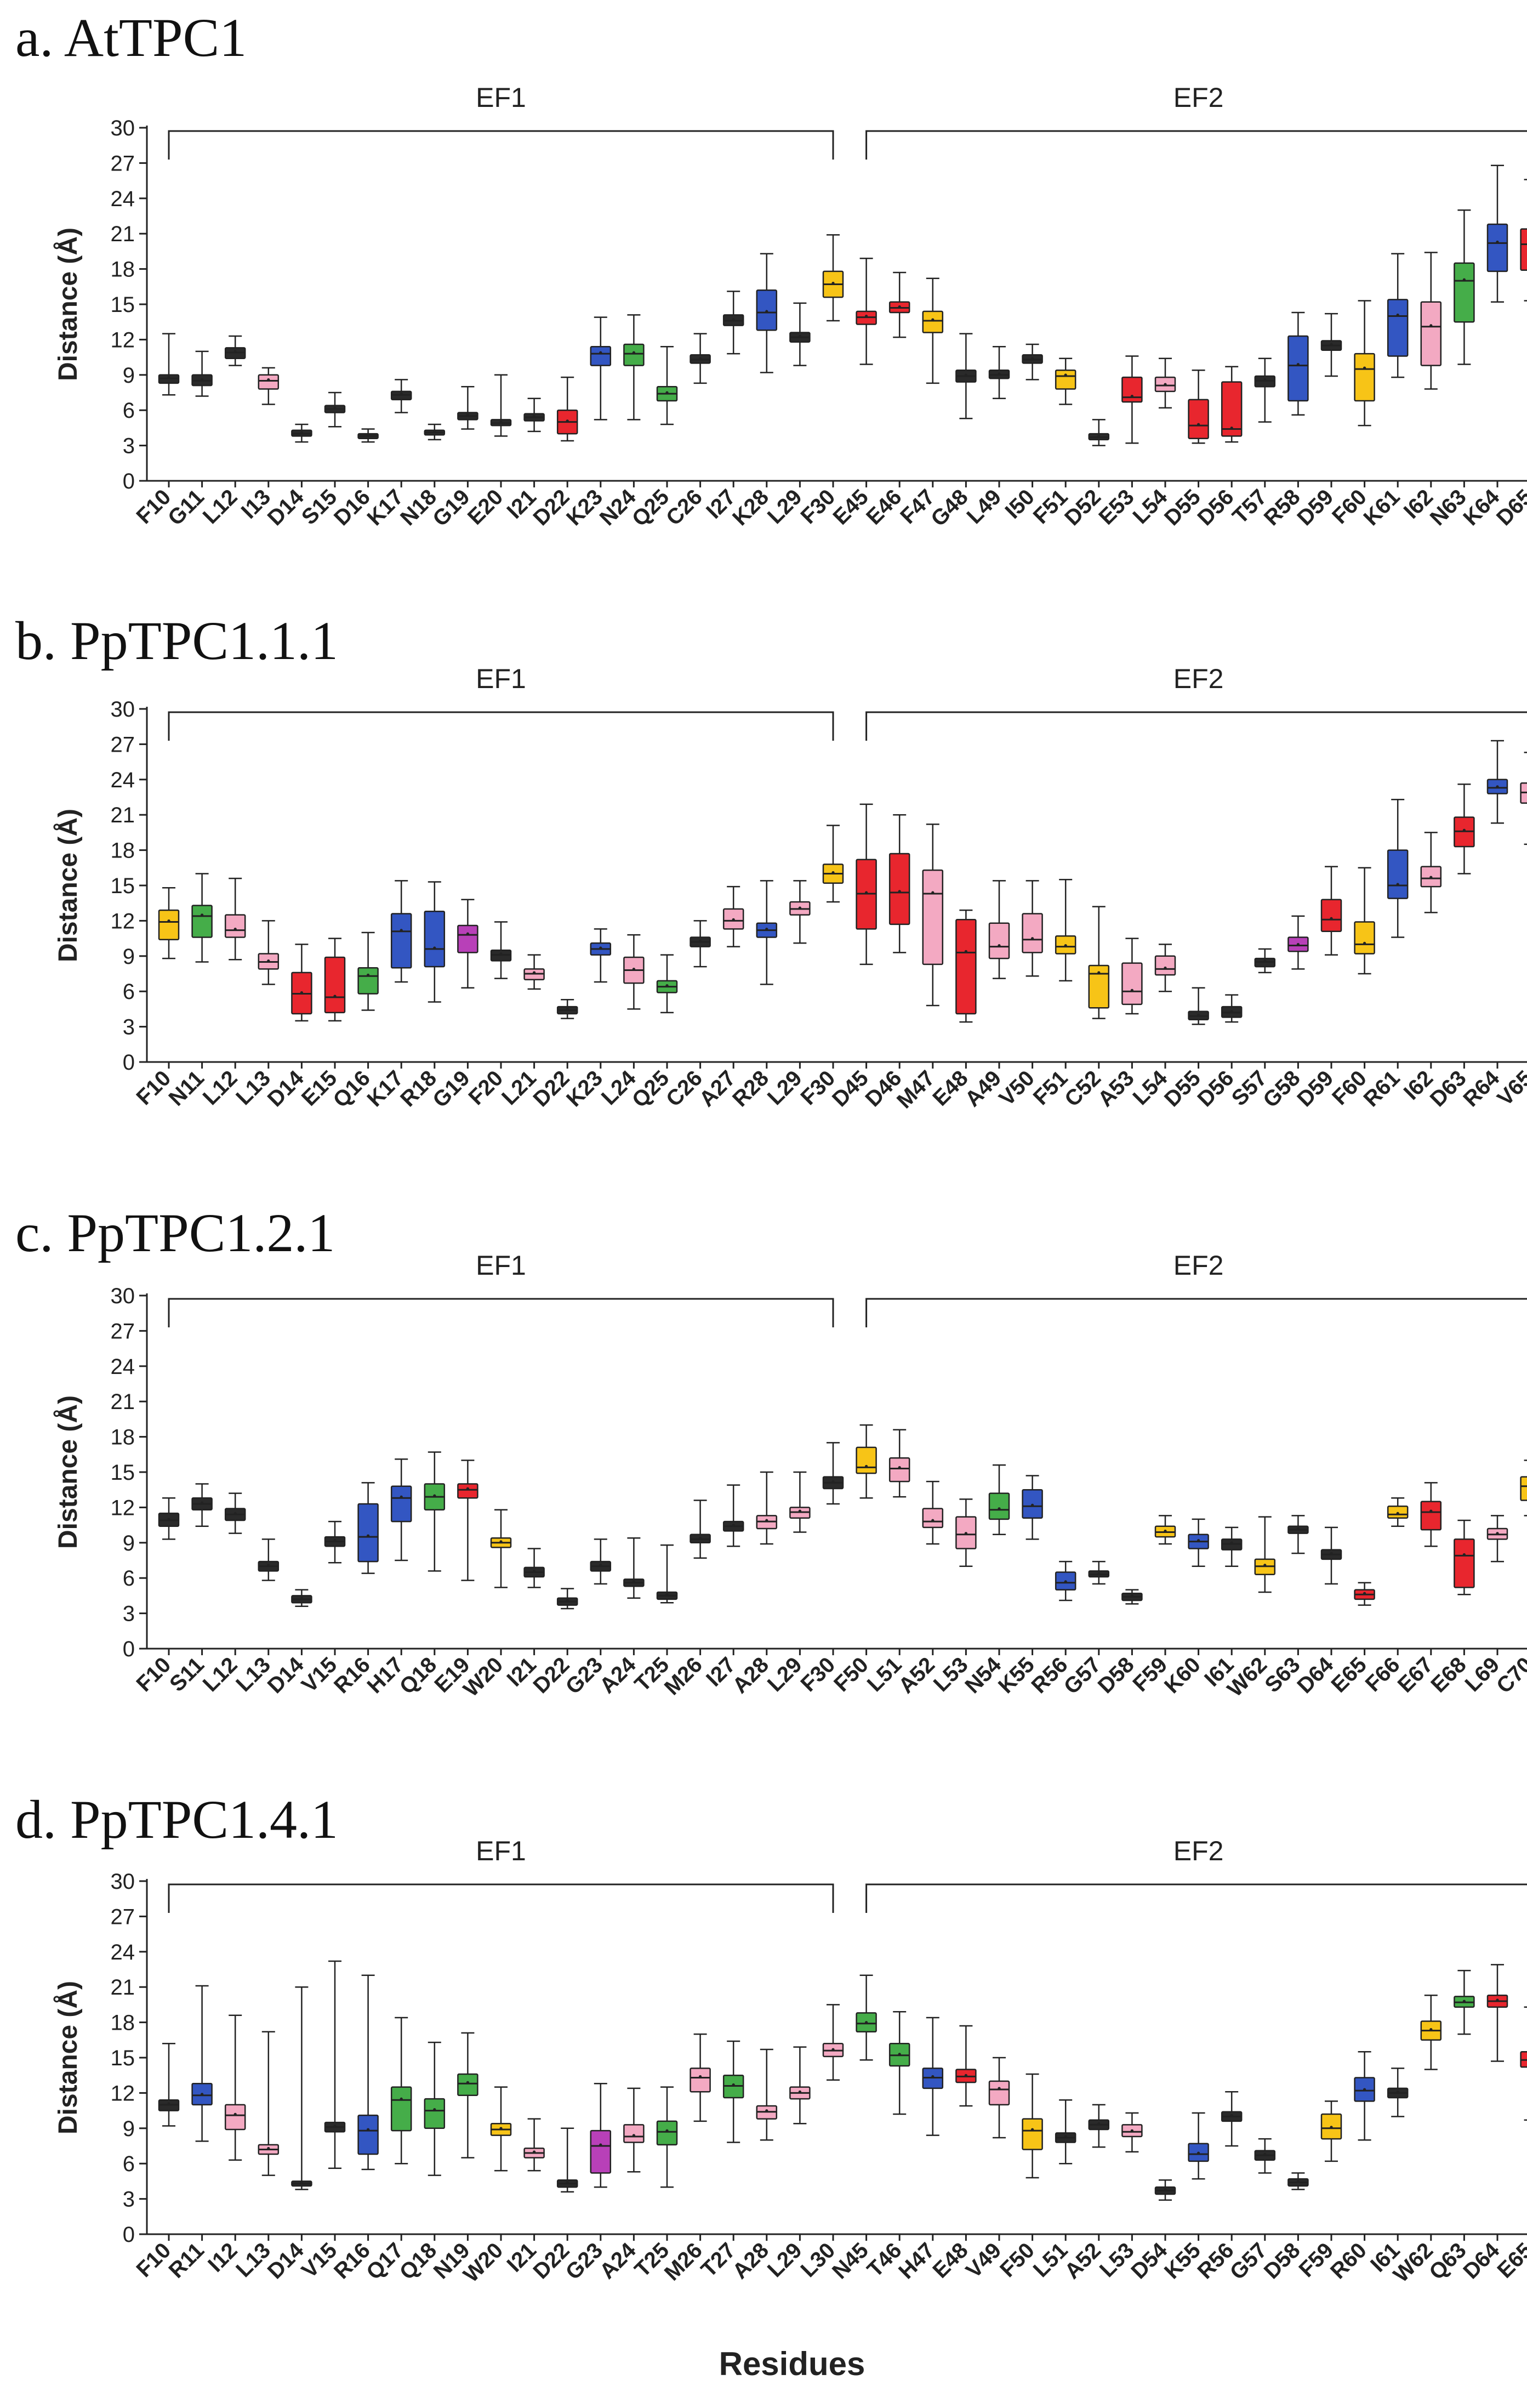 The width and height of the screenshot is (1527, 2408). I want to click on box-d-k55, so click(1198, 2146).